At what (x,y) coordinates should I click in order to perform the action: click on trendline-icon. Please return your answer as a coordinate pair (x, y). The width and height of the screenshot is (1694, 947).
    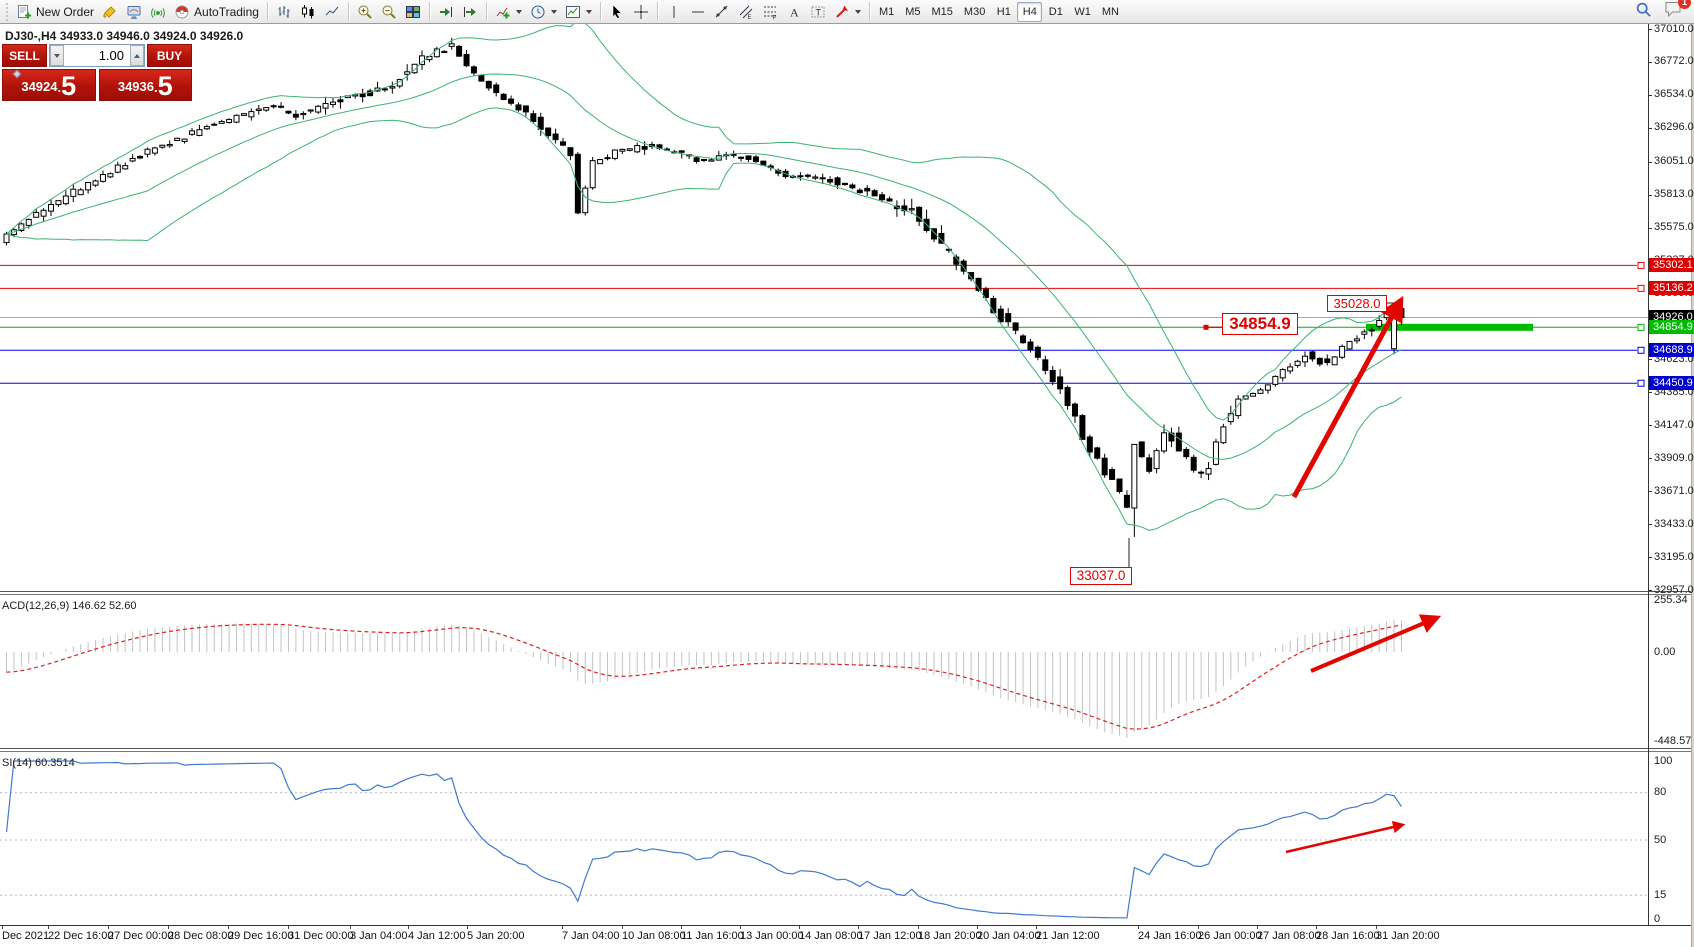
    Looking at the image, I should click on (721, 11).